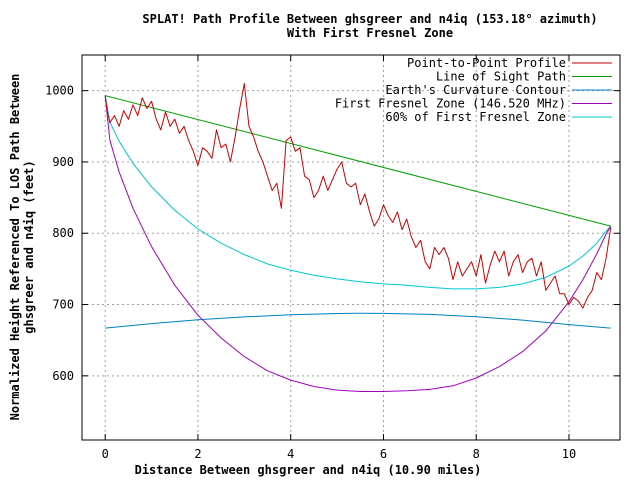 The width and height of the screenshot is (640, 480). I want to click on legend-label: First Fresnel Zone (146.520 MHz), so click(450, 104).